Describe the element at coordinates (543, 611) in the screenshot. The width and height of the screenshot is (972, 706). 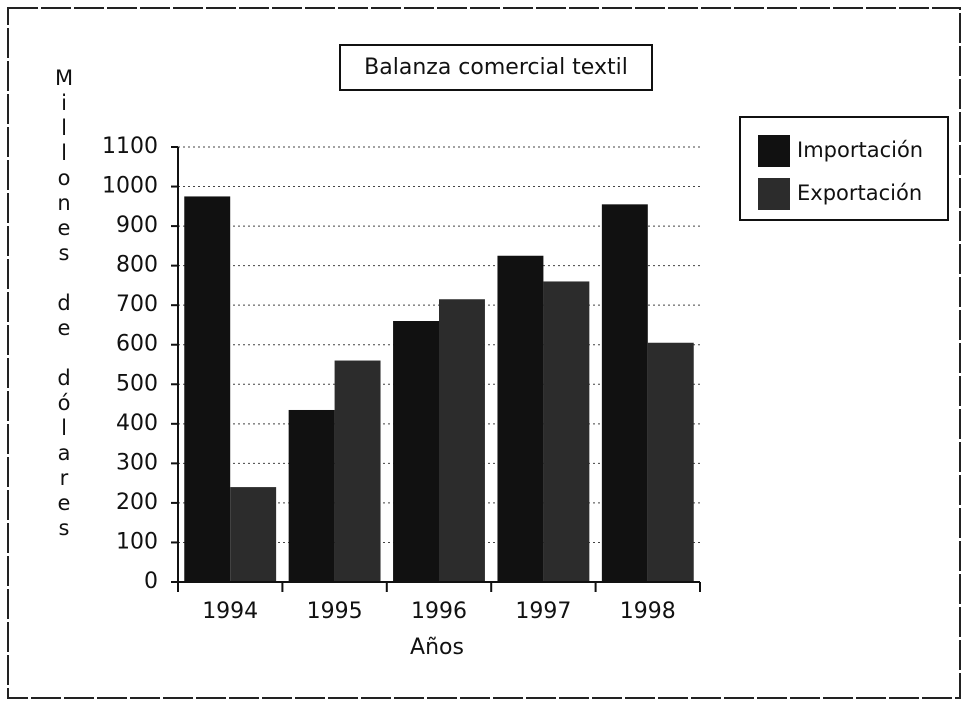
I see `x-tick-label: 1997` at that location.